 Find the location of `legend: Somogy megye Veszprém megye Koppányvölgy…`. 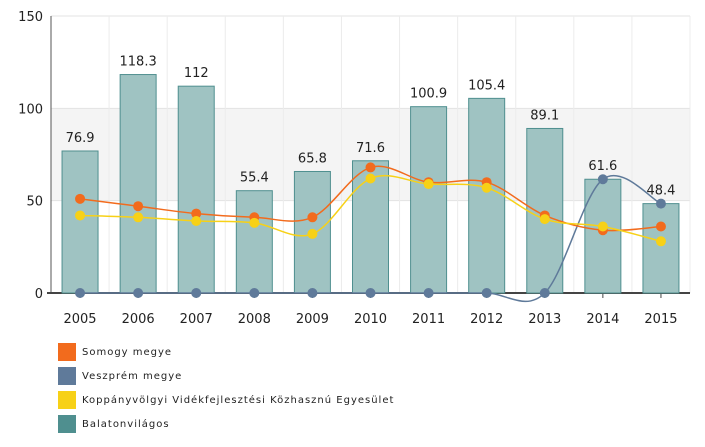

legend: Somogy megye Veszprém megye Koppányvölgy… is located at coordinates (226, 388).